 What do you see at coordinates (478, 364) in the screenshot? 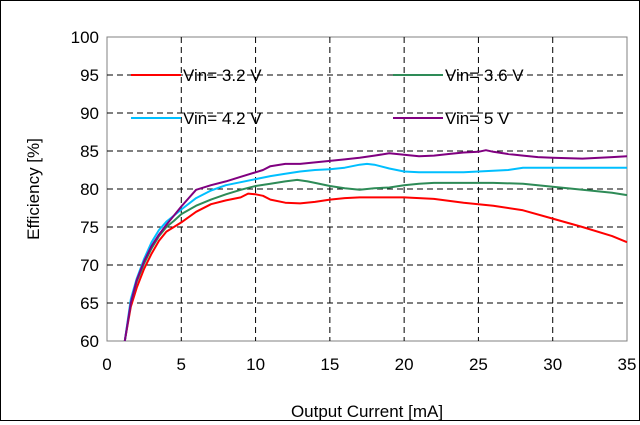
I see `x-tick-label: 25` at bounding box center [478, 364].